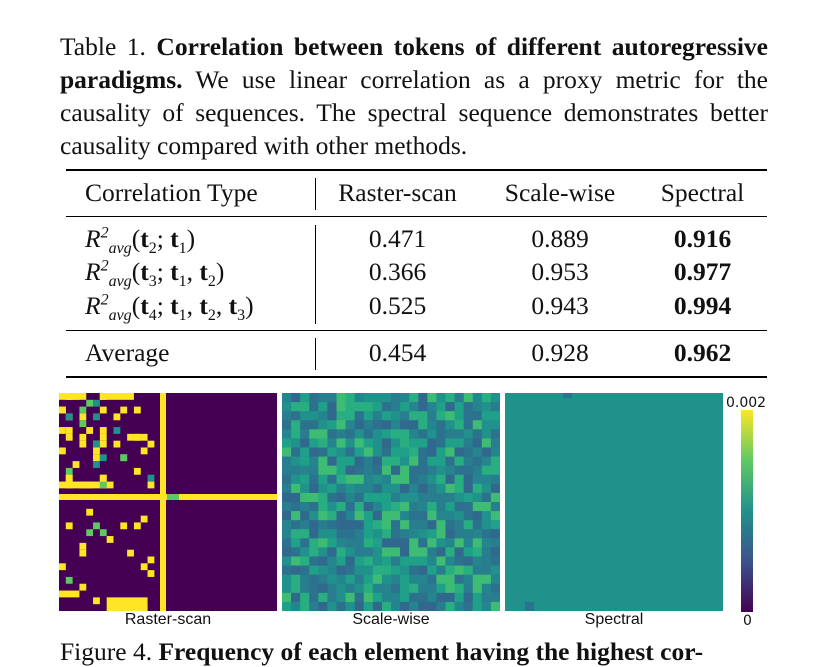 This screenshot has width=828, height=667. I want to click on header-correlation-type: Correlation Type, so click(171, 192).